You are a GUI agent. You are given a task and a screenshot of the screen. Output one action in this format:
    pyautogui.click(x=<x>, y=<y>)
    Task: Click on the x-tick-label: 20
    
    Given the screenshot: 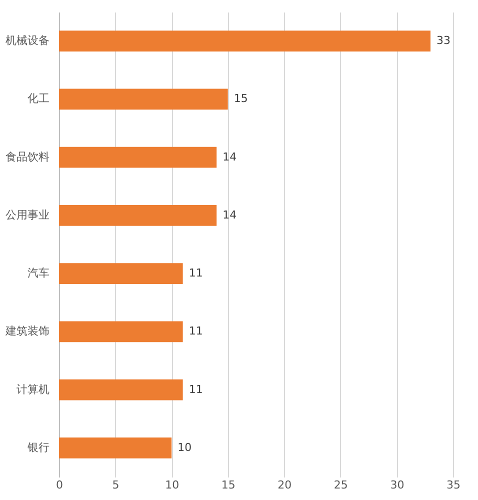 What is the action you would take?
    pyautogui.click(x=285, y=485)
    